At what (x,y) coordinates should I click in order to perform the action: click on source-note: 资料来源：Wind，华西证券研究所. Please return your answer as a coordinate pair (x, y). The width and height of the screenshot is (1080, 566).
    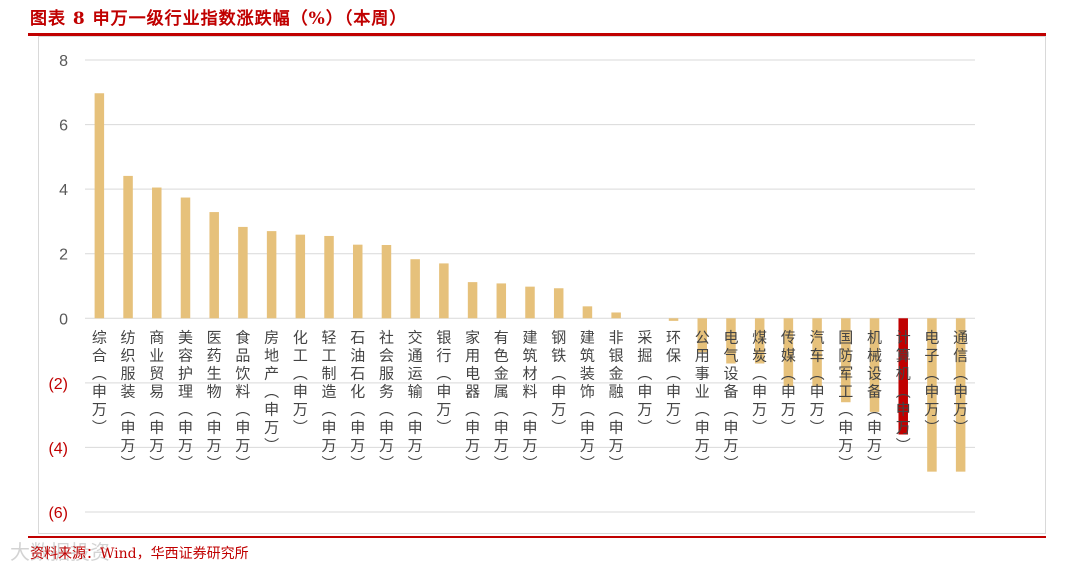
    Looking at the image, I should click on (139, 554).